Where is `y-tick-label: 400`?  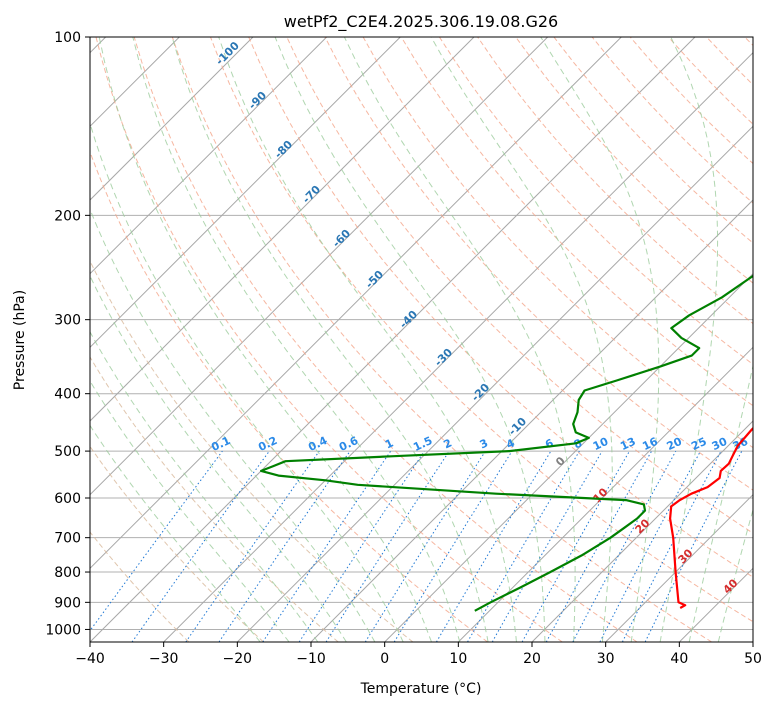 y-tick-label: 400 is located at coordinates (67, 395).